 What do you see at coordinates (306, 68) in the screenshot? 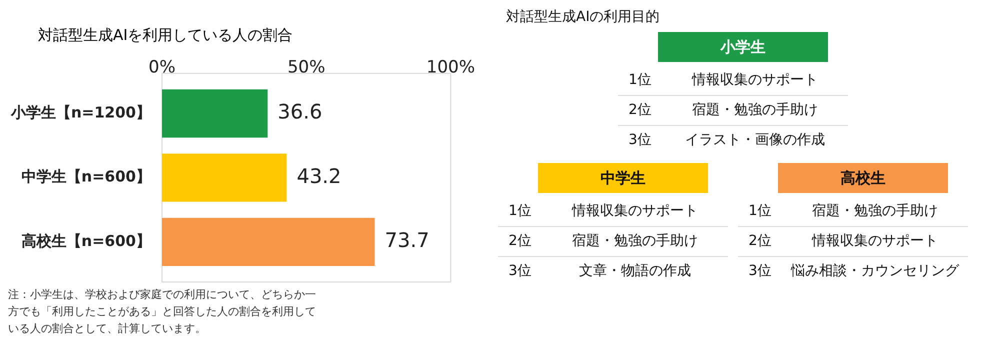
I see `x-tick-label: 50%` at bounding box center [306, 68].